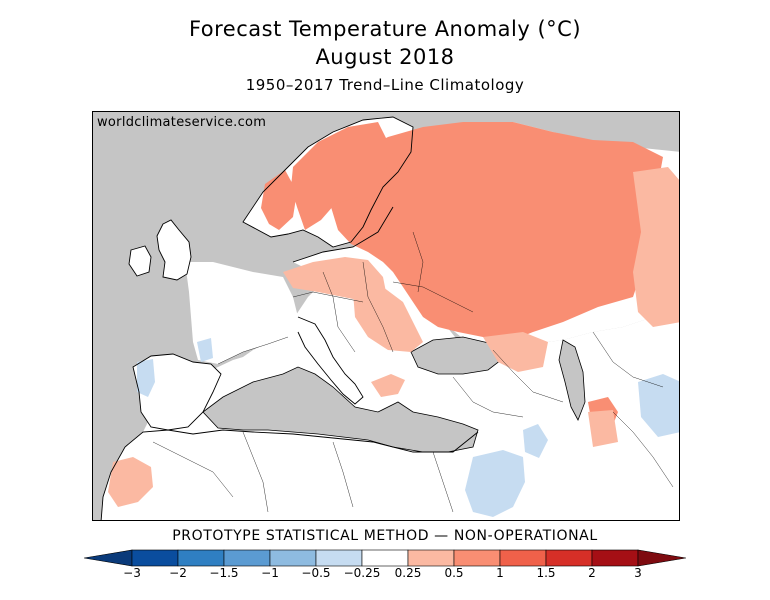  Describe the element at coordinates (546, 573) in the screenshot. I see `colorbar-tick-label: 1.5` at that location.